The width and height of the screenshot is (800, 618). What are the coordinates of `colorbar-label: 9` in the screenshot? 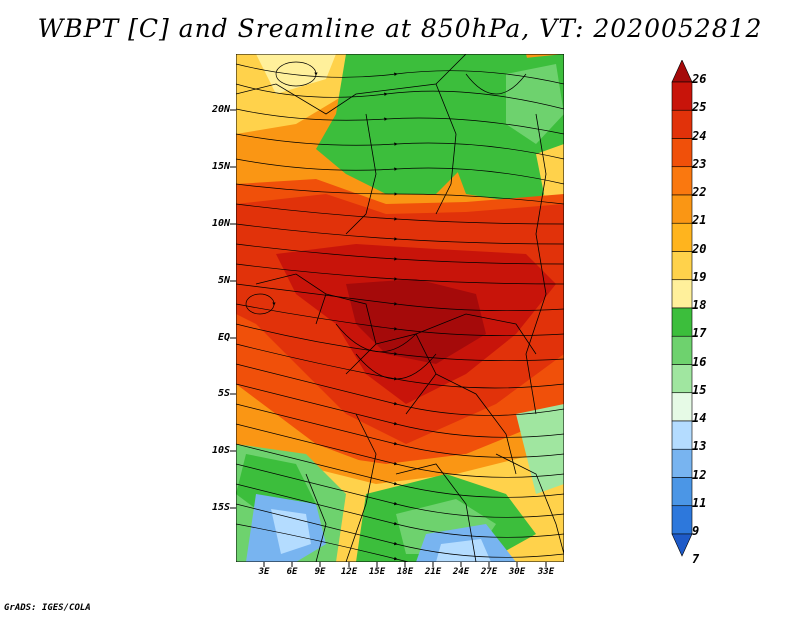 It's located at (696, 531).